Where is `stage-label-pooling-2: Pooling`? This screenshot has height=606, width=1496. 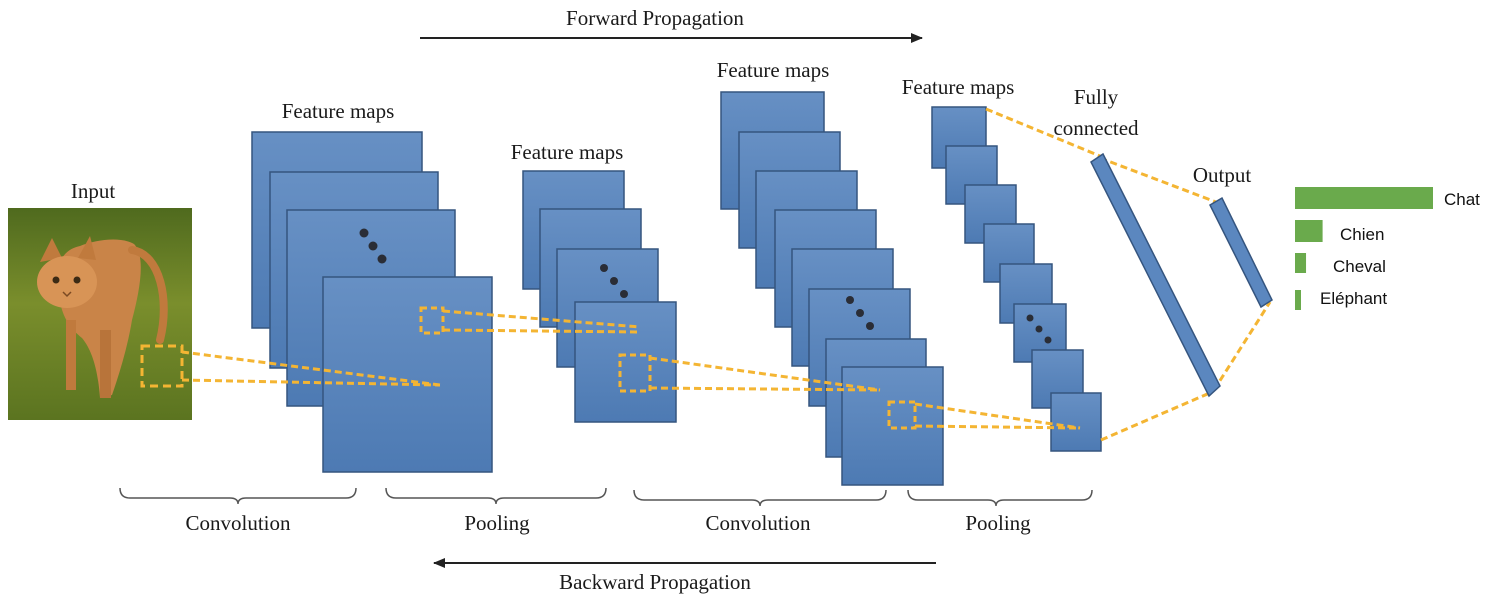
stage-label-pooling-2: Pooling is located at coordinates (998, 523).